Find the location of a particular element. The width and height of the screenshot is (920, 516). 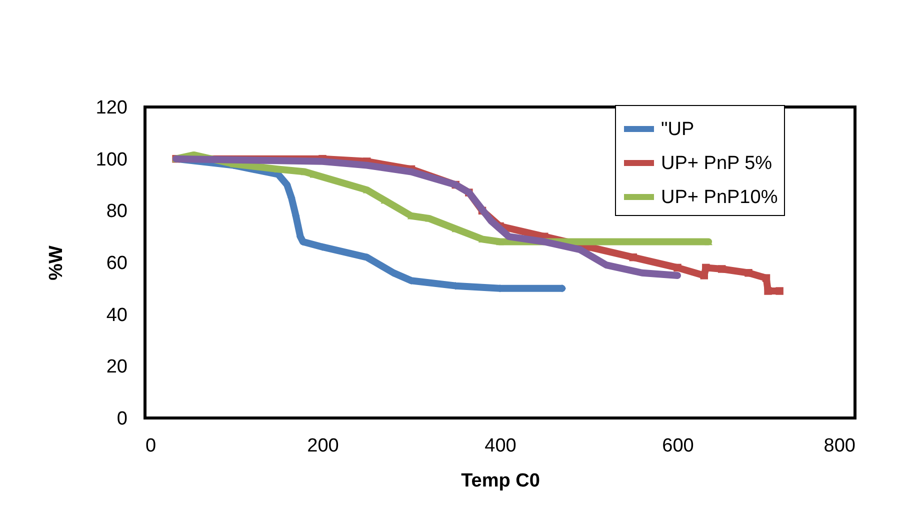

legend-label: UP+ PnP10% is located at coordinates (719, 197).